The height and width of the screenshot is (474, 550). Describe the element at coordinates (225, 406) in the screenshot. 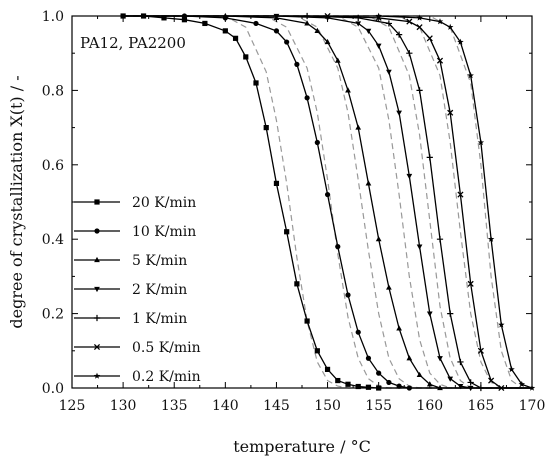

I see `x-tick-label: 140` at that location.